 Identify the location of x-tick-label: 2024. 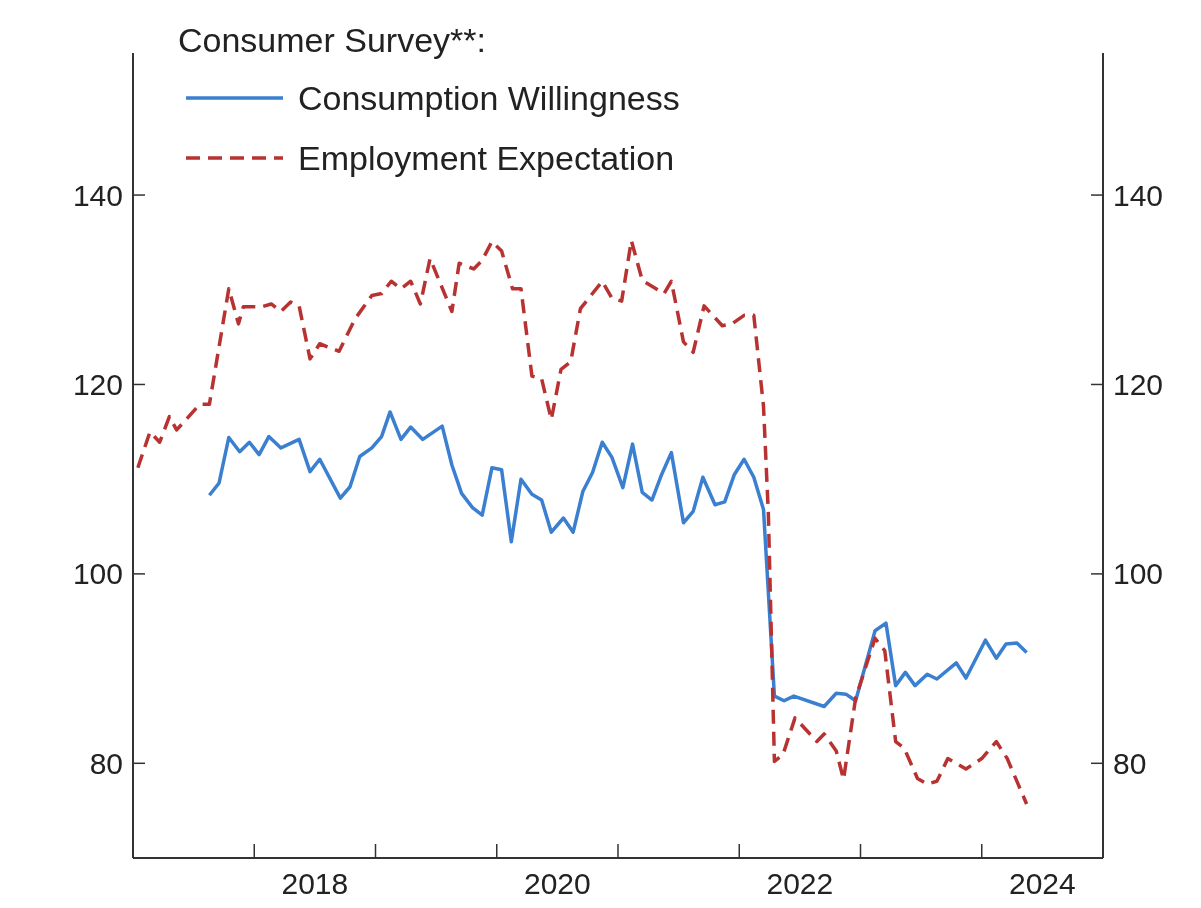
(1042, 883).